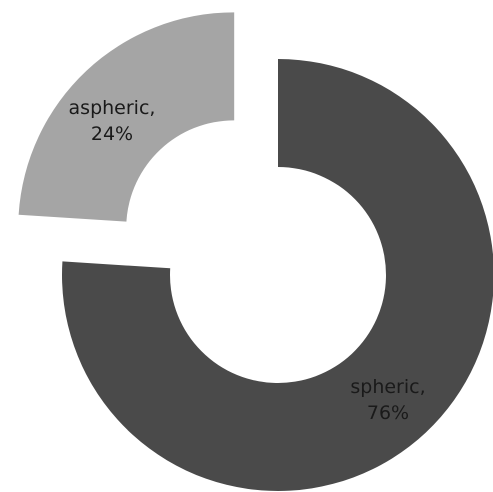 The width and height of the screenshot is (493, 492). I want to click on label-aspheric: aspheric, 24%, so click(112, 121).